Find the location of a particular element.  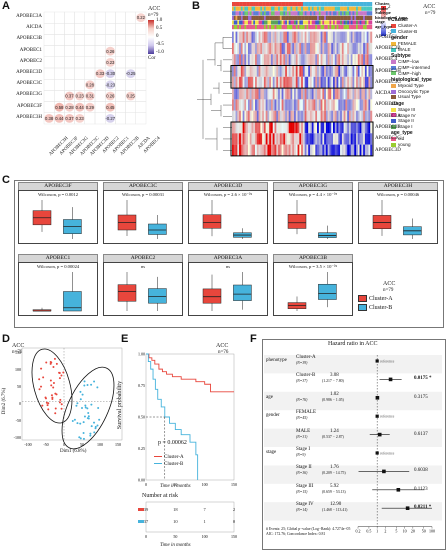

panel-d-tag: ACC is located at coordinates (18, 346).